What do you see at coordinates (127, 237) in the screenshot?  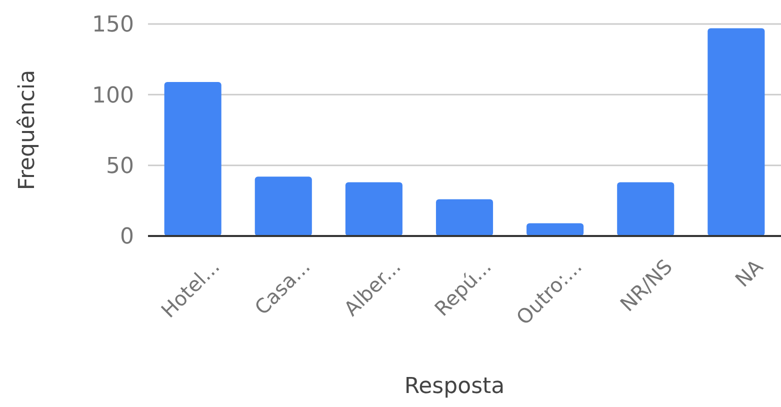 I see `y-tick-label: 0` at bounding box center [127, 237].